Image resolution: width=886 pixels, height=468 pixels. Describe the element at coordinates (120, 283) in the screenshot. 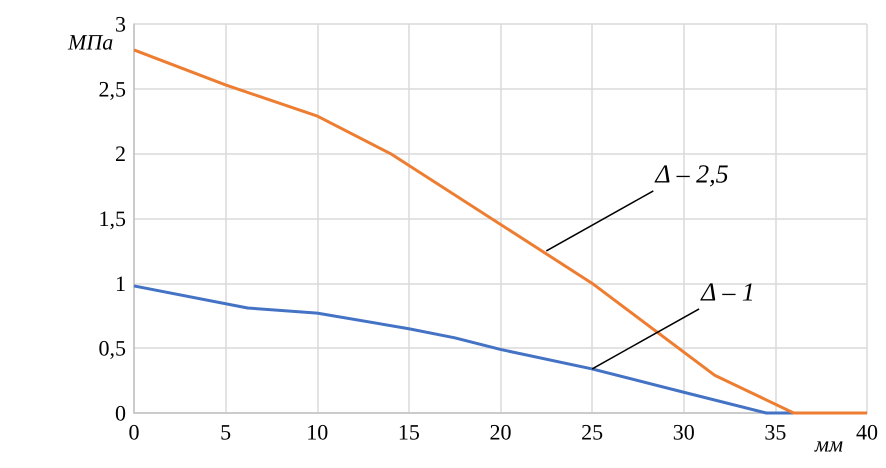

I see `y-tick-label: 1` at that location.